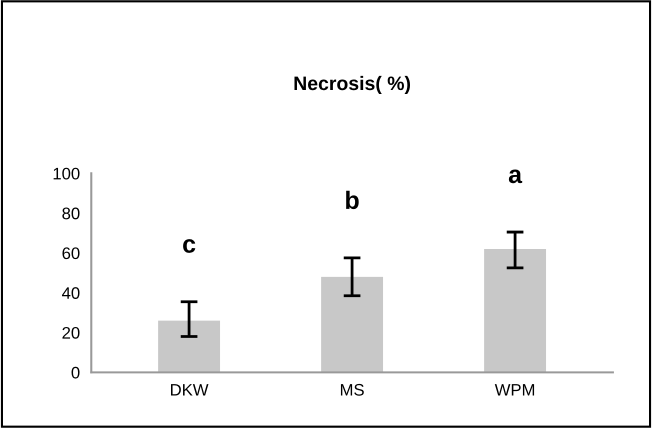 The width and height of the screenshot is (652, 428). I want to click on y-tick-label: 60, so click(71, 253).